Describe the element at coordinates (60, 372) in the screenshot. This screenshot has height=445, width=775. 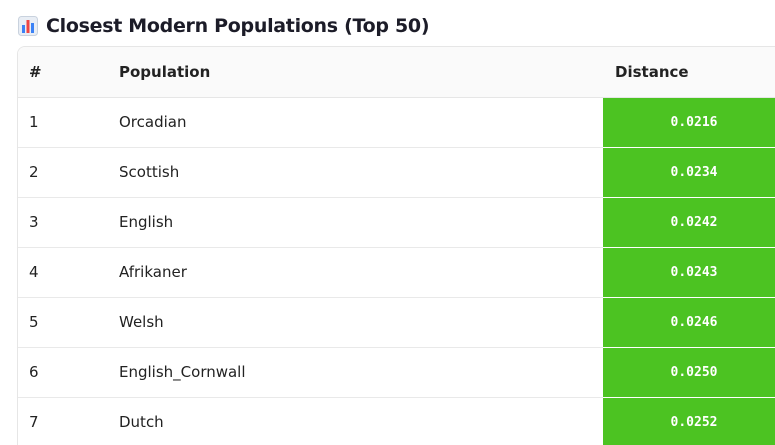
I see `rank-cell: 6` at that location.